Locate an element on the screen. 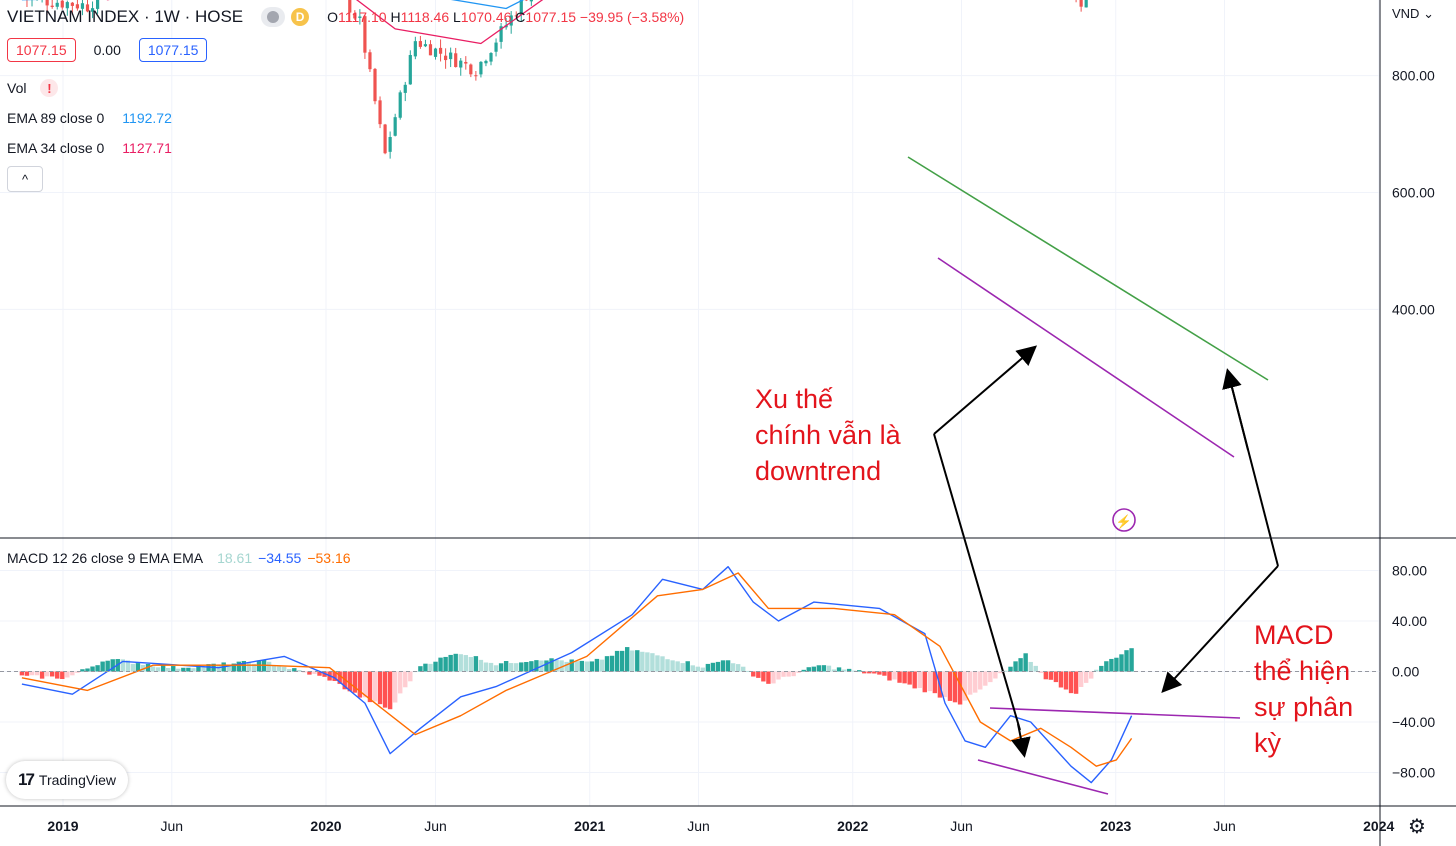 The width and height of the screenshot is (1456, 846). chevron-up-icon: ^ is located at coordinates (25, 179).